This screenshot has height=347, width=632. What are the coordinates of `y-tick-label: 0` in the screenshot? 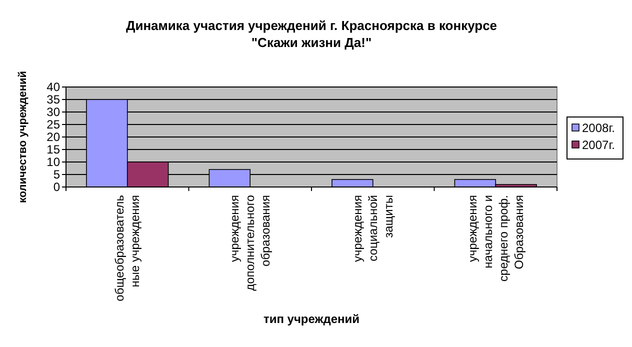 It's located at (56, 187).